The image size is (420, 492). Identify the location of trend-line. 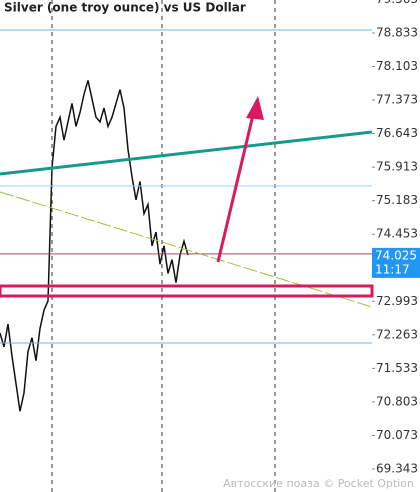
(186, 153).